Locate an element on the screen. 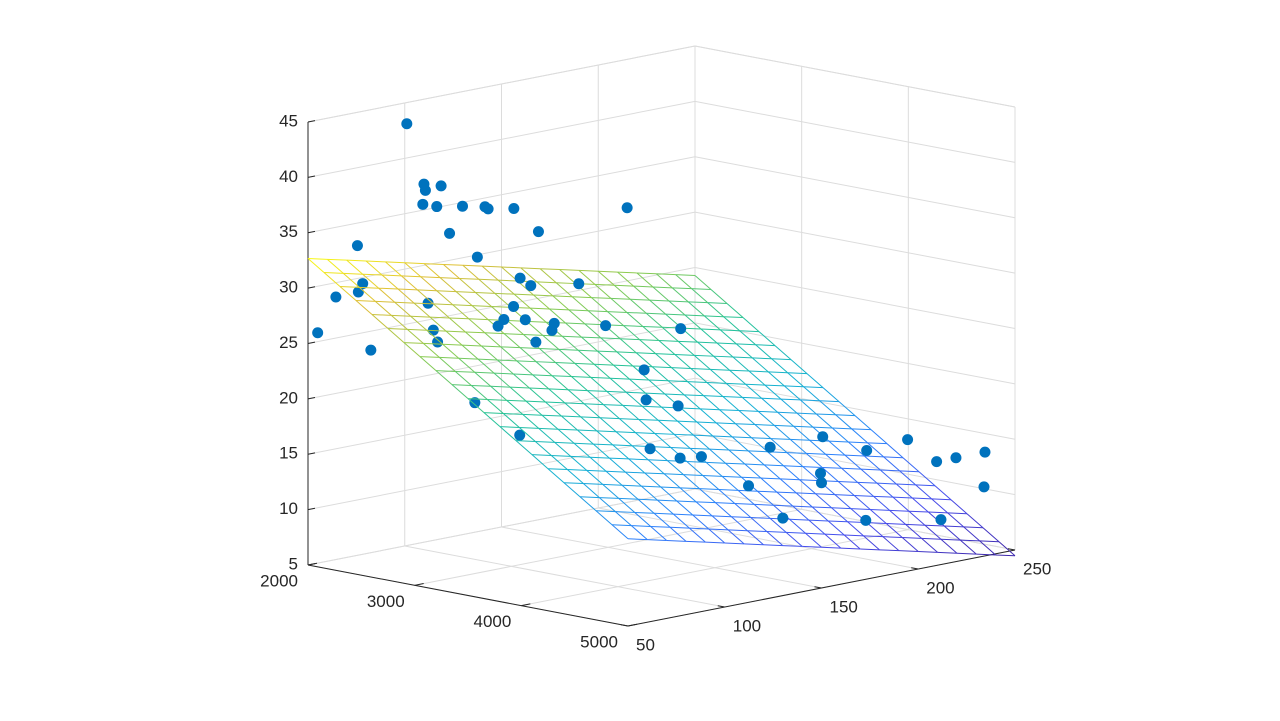 The width and height of the screenshot is (1280, 721). x-axis-tick is located at coordinates (632, 625).